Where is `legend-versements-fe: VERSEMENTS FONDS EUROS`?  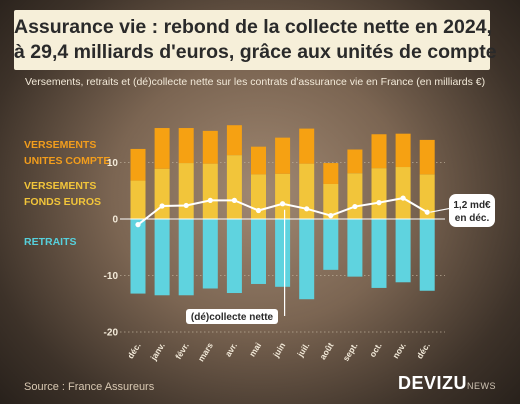 legend-versements-fe: VERSEMENTS FONDS EUROS is located at coordinates (74, 194).